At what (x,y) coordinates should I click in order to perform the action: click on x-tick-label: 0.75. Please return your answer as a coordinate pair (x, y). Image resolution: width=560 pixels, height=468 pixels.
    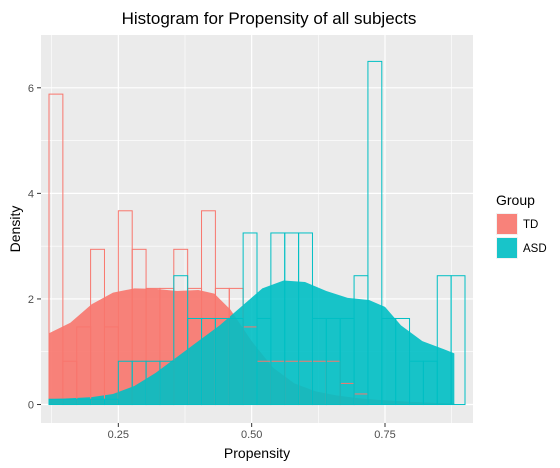
    Looking at the image, I should click on (384, 435).